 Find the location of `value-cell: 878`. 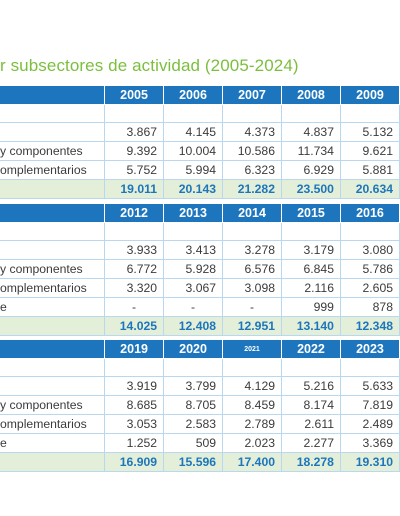

value-cell: 878 is located at coordinates (369, 307).